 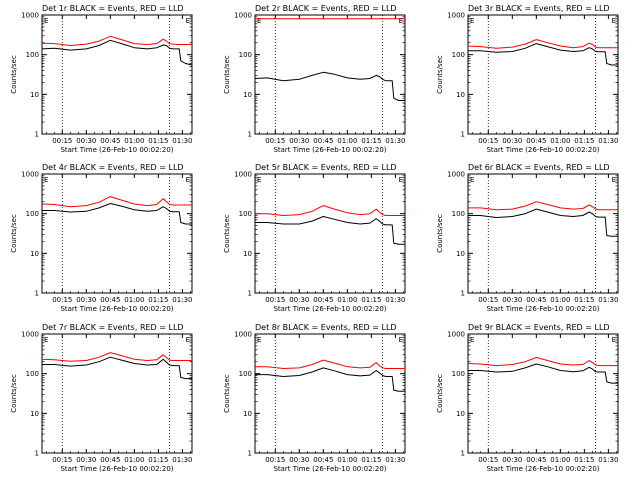 I want to click on panel-title: Det 5r BLACK = Events, RED = LLD, so click(x=326, y=167).